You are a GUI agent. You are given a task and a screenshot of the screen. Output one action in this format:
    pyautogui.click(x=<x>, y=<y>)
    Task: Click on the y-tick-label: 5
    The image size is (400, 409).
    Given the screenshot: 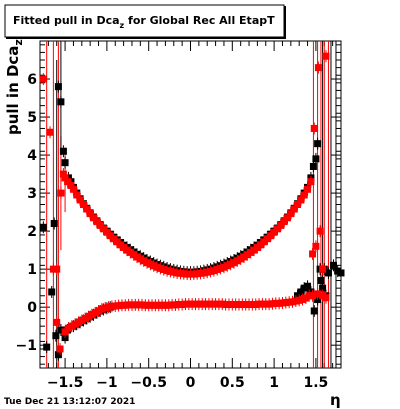 What is the action you would take?
    pyautogui.click(x=32, y=118)
    